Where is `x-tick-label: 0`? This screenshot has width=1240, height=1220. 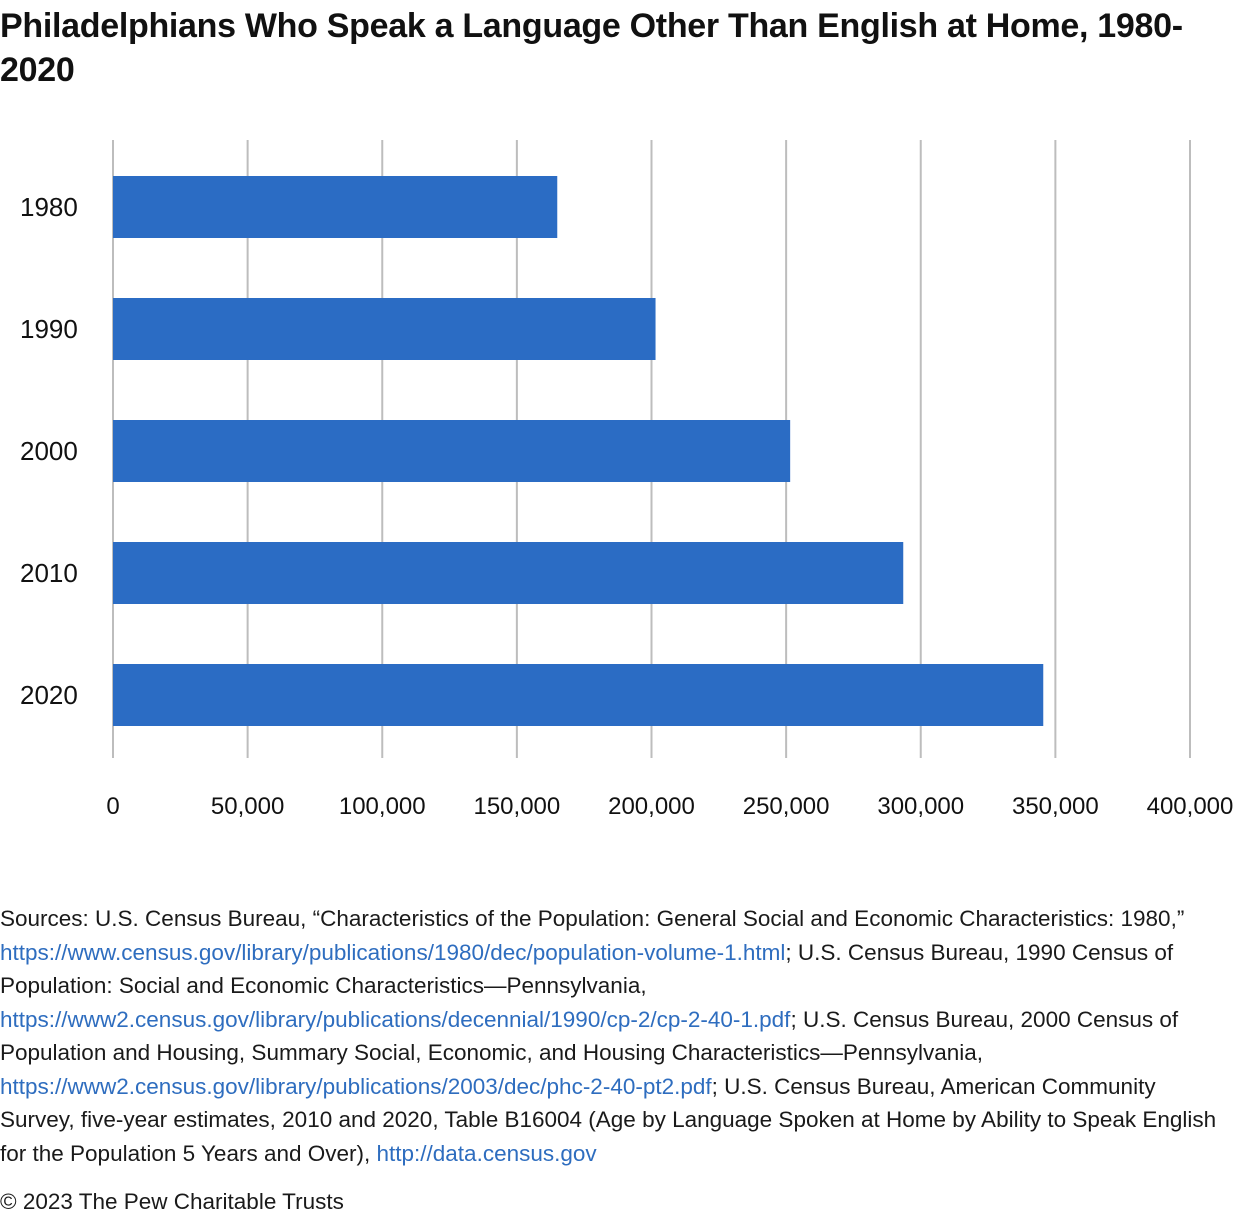 x-tick-label: 0 is located at coordinates (112, 806).